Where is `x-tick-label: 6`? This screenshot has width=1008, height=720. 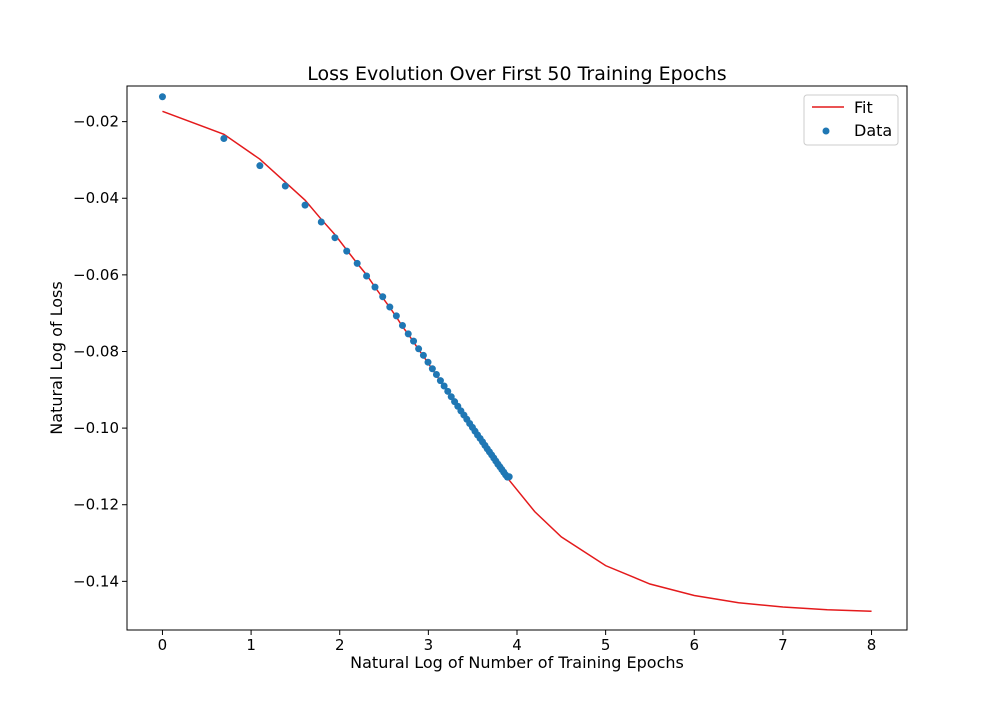 x-tick-label: 6 is located at coordinates (694, 645).